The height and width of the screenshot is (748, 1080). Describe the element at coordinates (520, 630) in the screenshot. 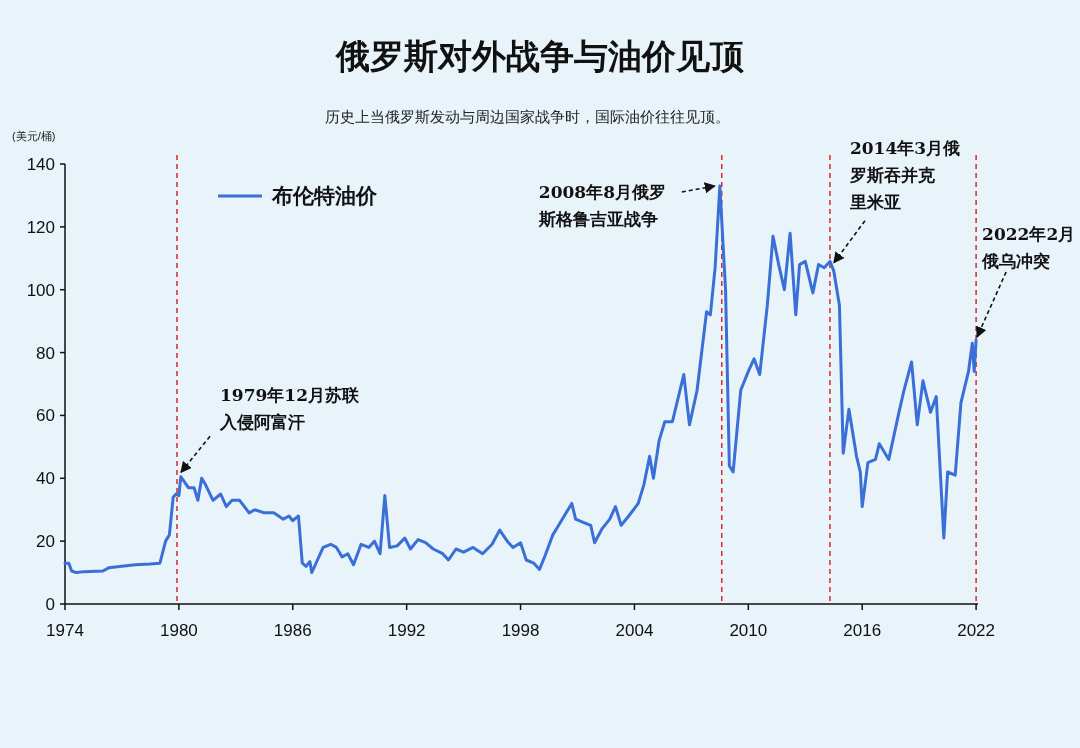

I see `x-tick-label: 1998` at that location.